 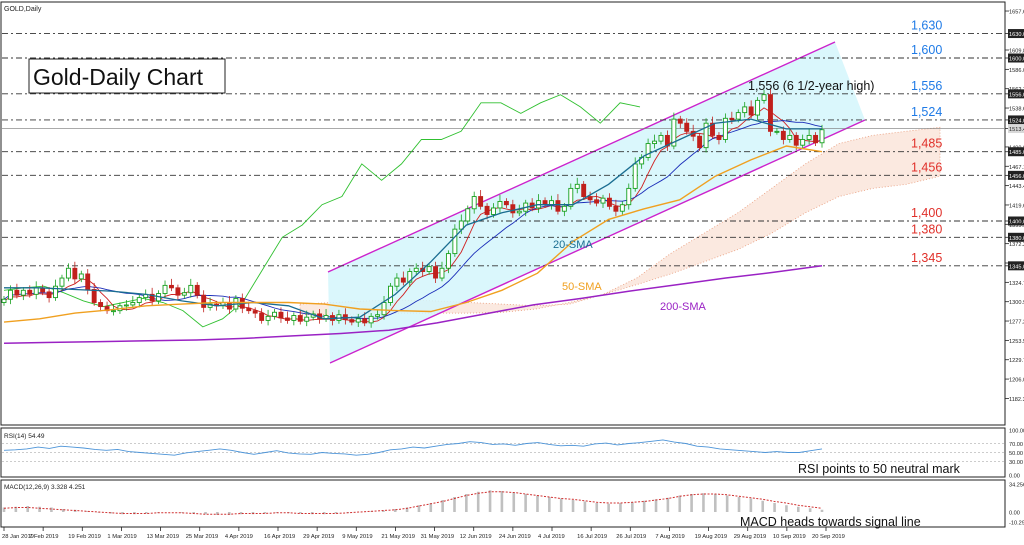 What do you see at coordinates (1016, 110) in the screenshot?
I see `price-tick-label-7: 1538.61` at bounding box center [1016, 110].